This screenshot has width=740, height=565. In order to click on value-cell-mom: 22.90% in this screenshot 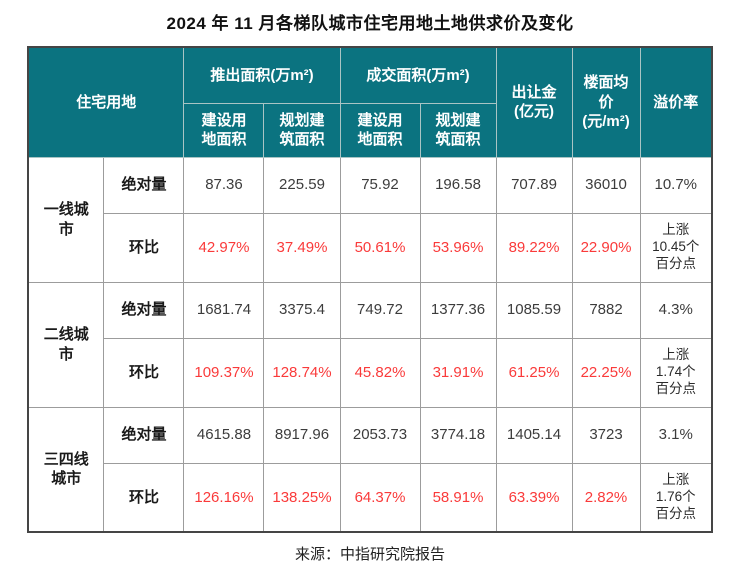, I will do `click(606, 247)`.